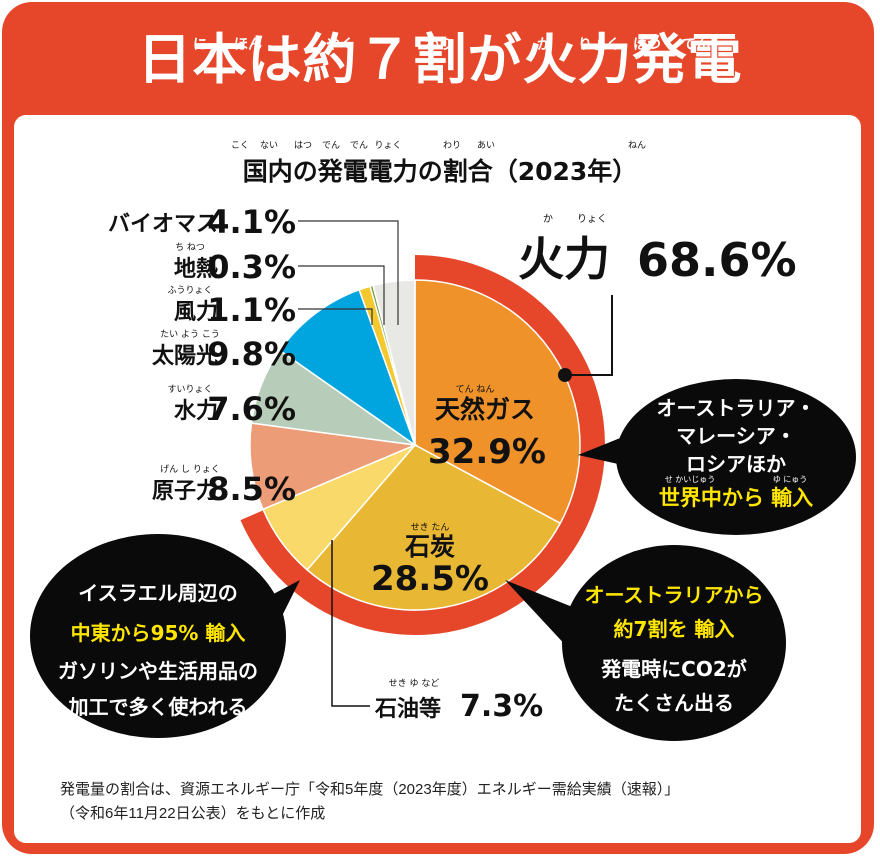  Describe the element at coordinates (440, 171) in the screenshot. I see `chart-title: 国内の発電電力の割合（2023年）` at that location.